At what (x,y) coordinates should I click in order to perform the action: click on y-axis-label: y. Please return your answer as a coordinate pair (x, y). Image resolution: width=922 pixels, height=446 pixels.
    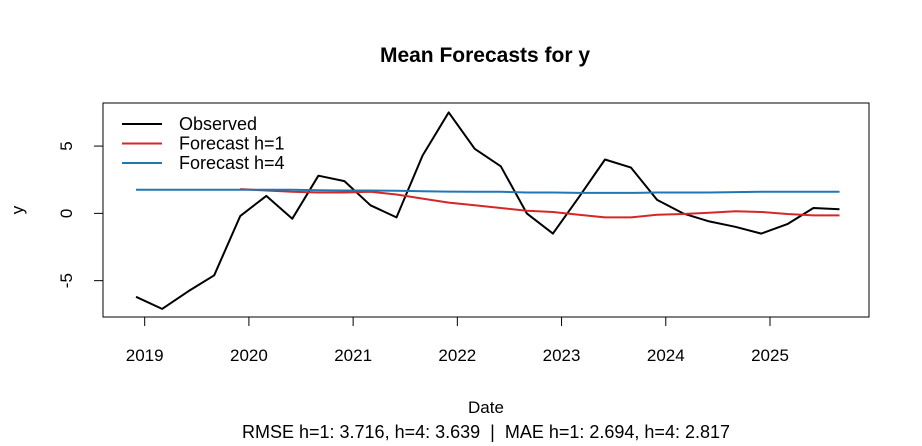
    Looking at the image, I should click on (17, 209).